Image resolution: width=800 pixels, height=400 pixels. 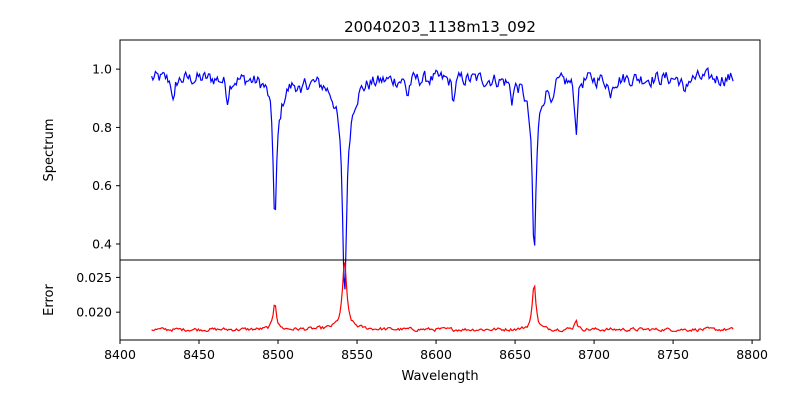 I want to click on error-y-axis: 0.020 0.025, so click(x=98, y=295).